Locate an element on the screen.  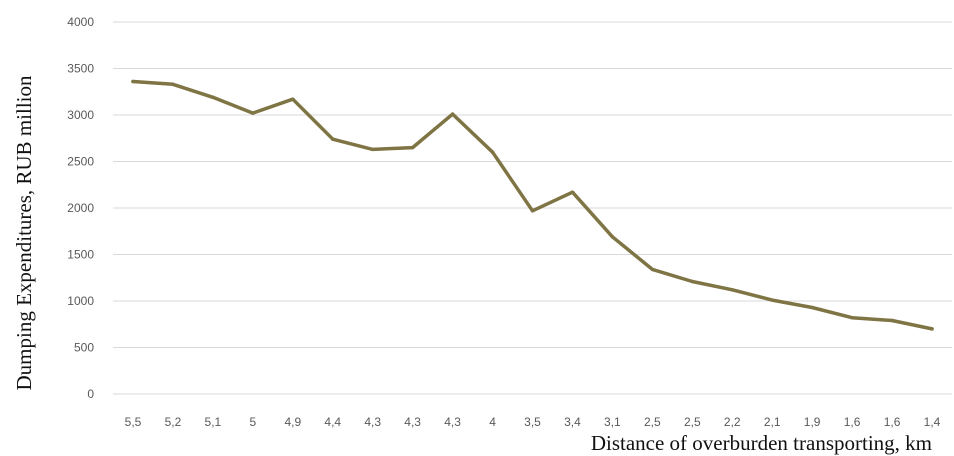
x-tick-label: 3,1 is located at coordinates (612, 422).